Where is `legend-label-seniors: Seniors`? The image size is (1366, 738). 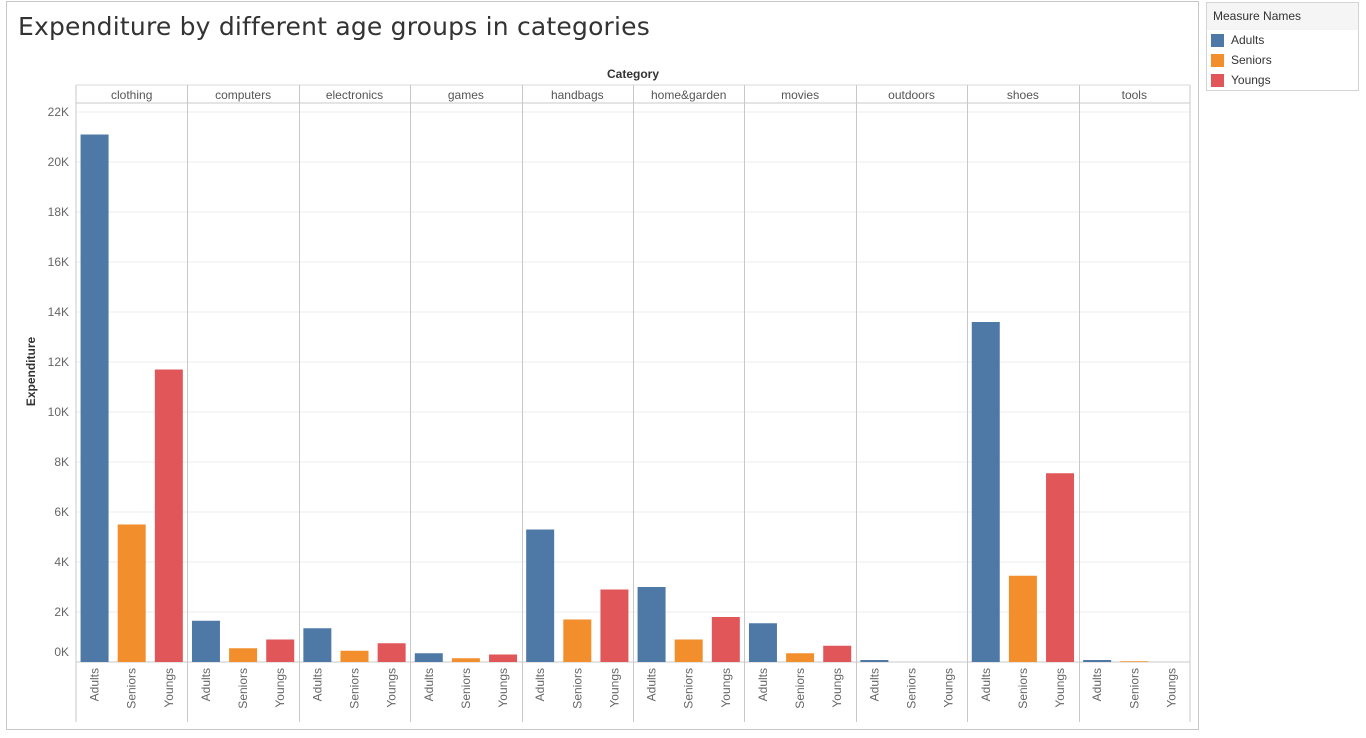
legend-label-seniors: Seniors is located at coordinates (1251, 60).